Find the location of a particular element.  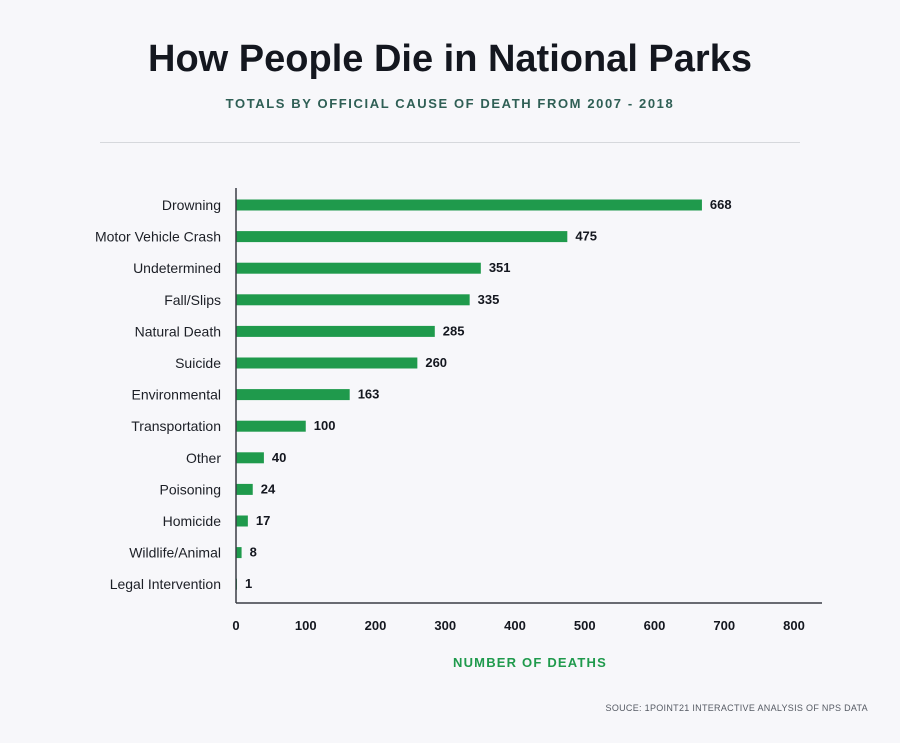

value-label: 17 is located at coordinates (263, 520).